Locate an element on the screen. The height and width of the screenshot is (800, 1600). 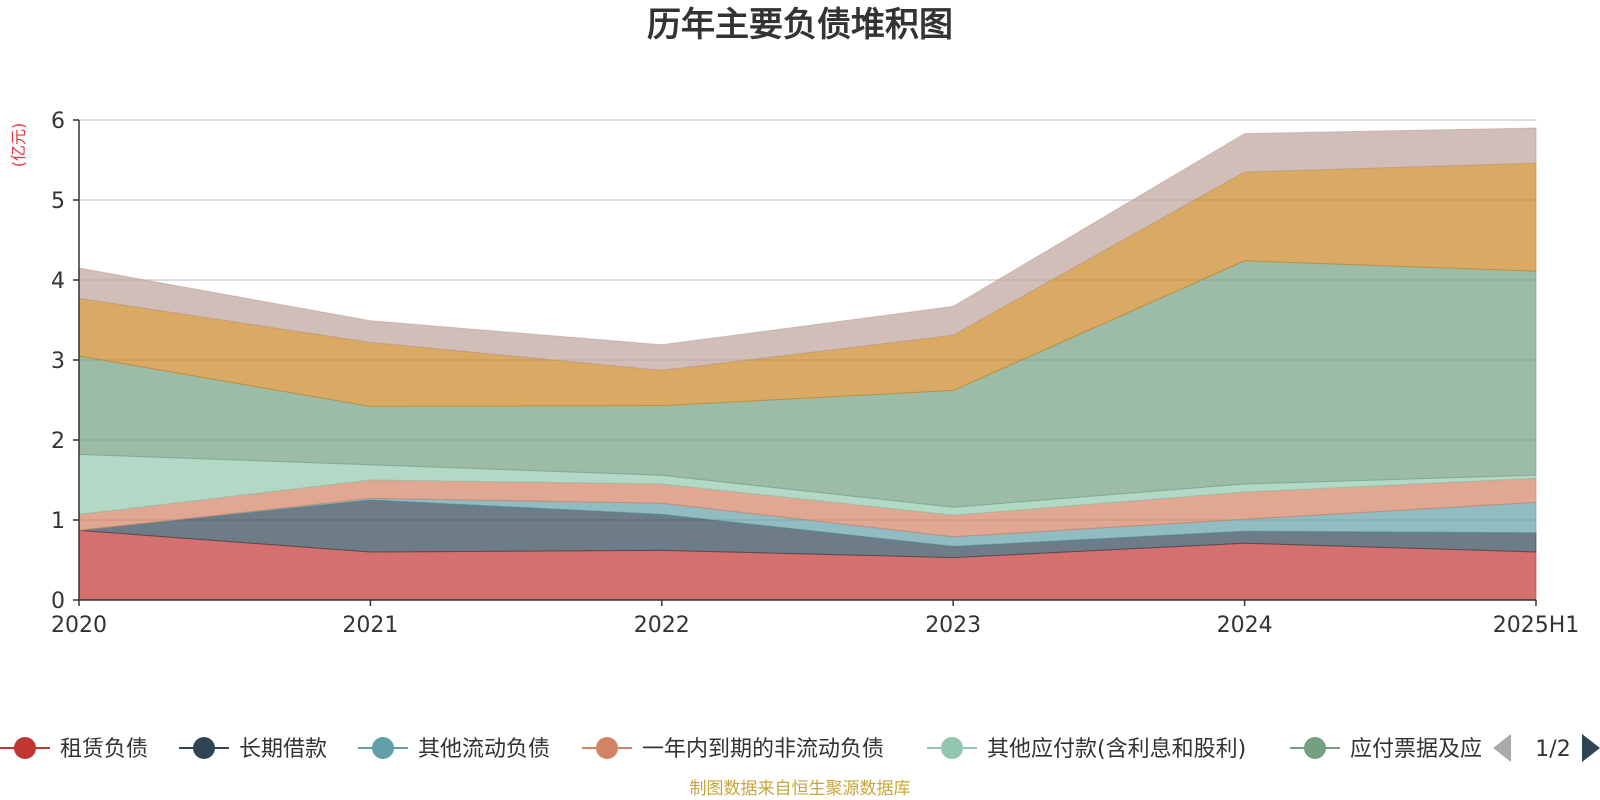
triangle-left-icon is located at coordinates (1502, 748).